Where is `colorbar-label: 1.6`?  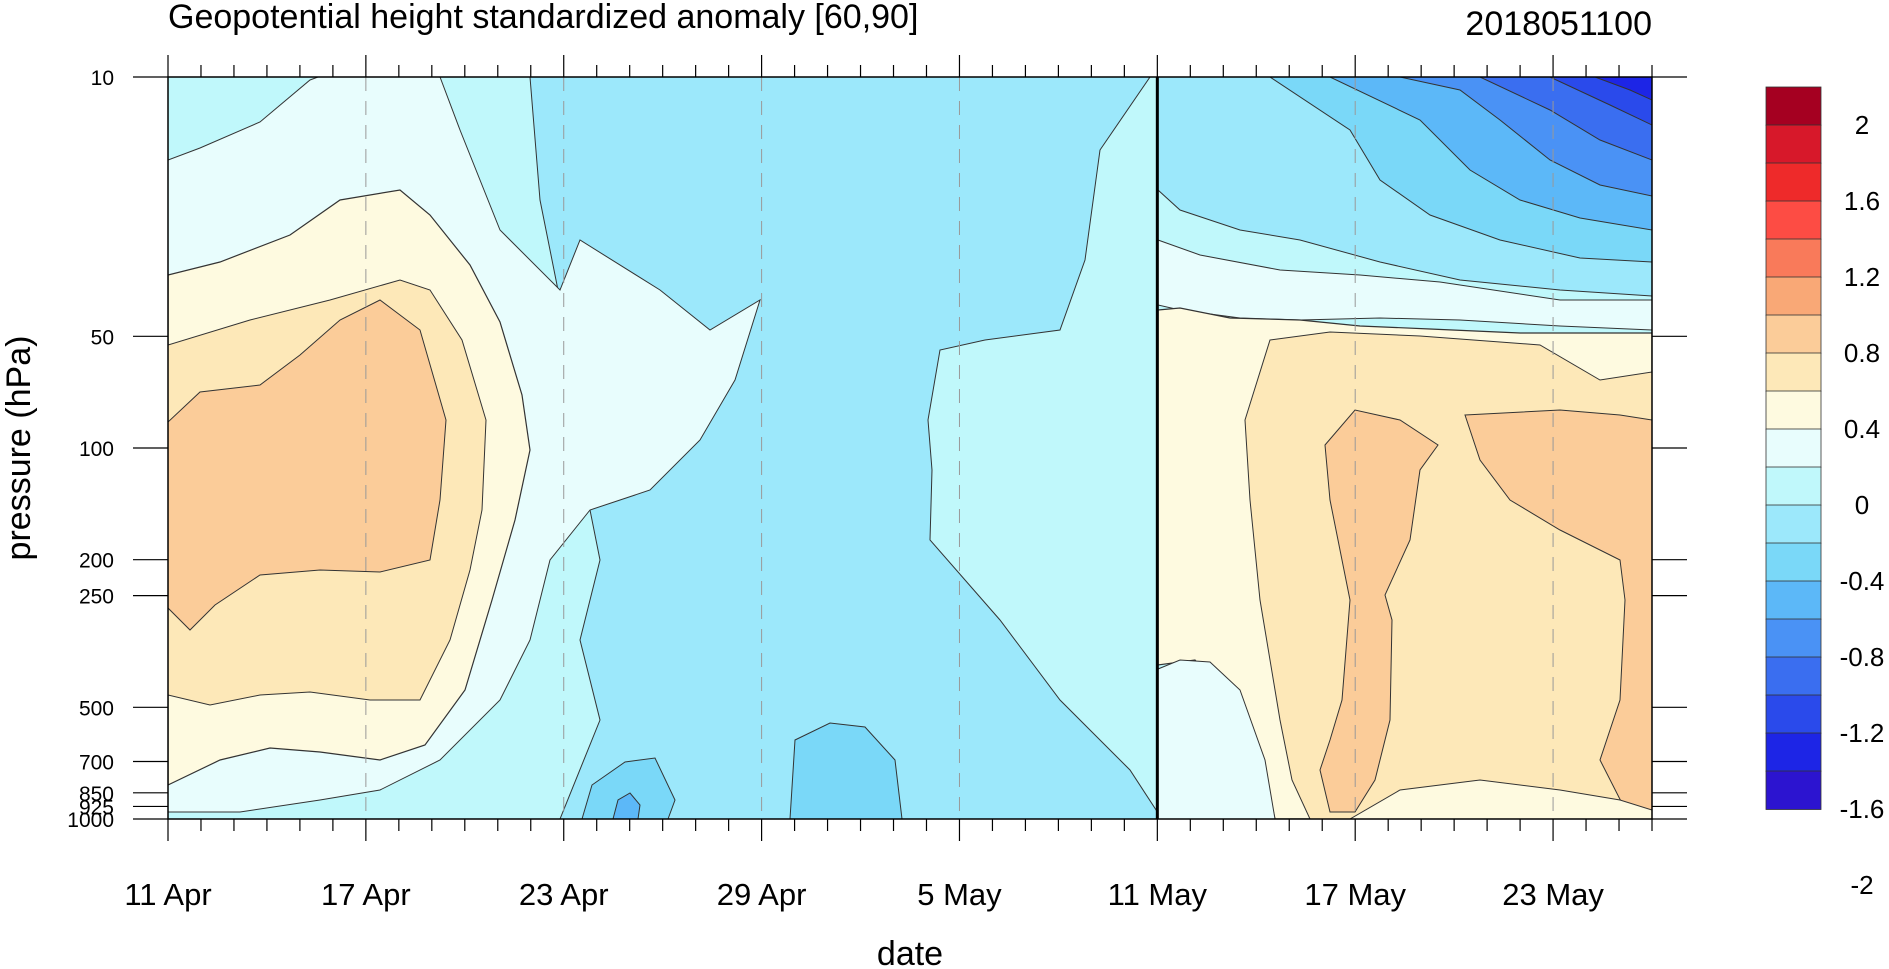
colorbar-label: 1.6 is located at coordinates (1862, 201).